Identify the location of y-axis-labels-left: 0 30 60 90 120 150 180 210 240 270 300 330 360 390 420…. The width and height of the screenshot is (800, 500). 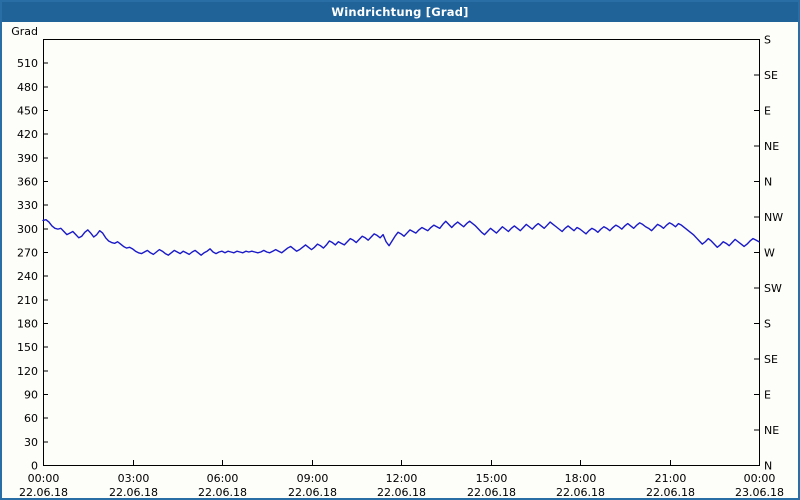
(27, 264).